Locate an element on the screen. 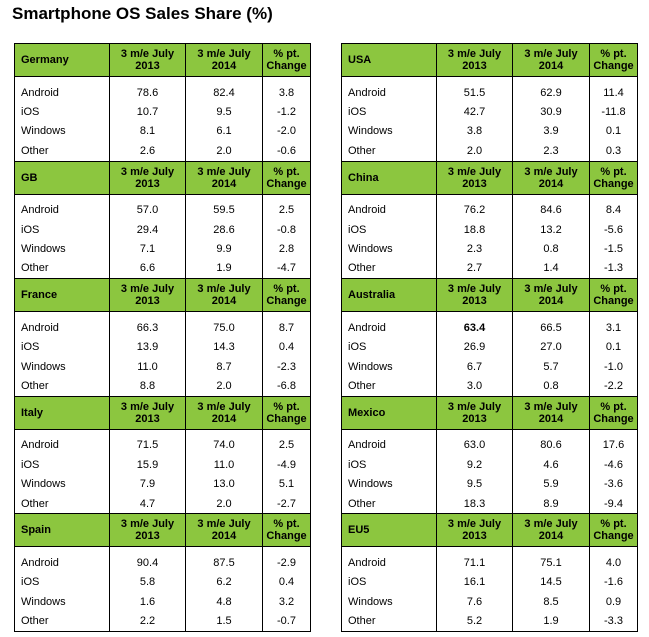  value-change: 3.1 is located at coordinates (613, 324).